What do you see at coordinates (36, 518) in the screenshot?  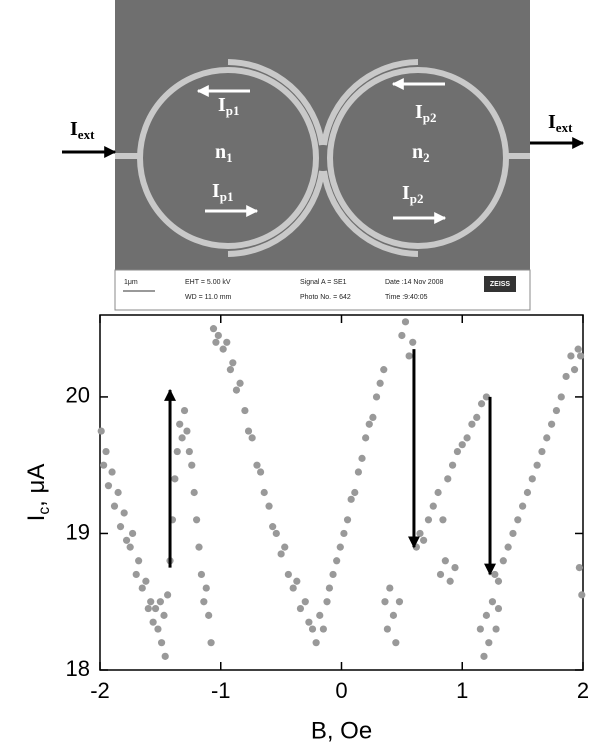 I see `y-axis-label-part: I` at bounding box center [36, 518].